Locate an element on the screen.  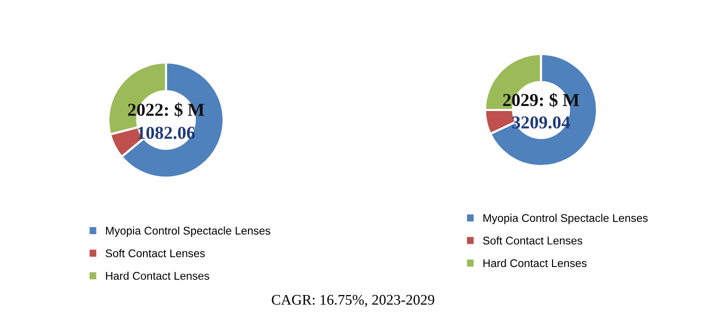
text: CAGR: 16.75%, 2023-2029 is located at coordinates (353, 300).